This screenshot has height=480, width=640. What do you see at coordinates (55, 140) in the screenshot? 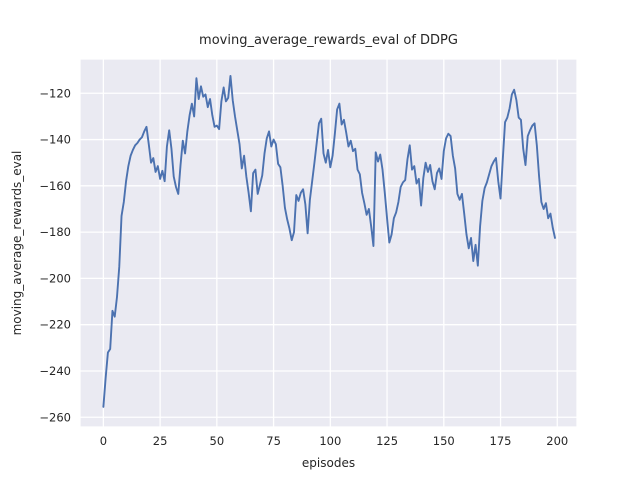
I see `y-tick-label: −140` at bounding box center [55, 140].